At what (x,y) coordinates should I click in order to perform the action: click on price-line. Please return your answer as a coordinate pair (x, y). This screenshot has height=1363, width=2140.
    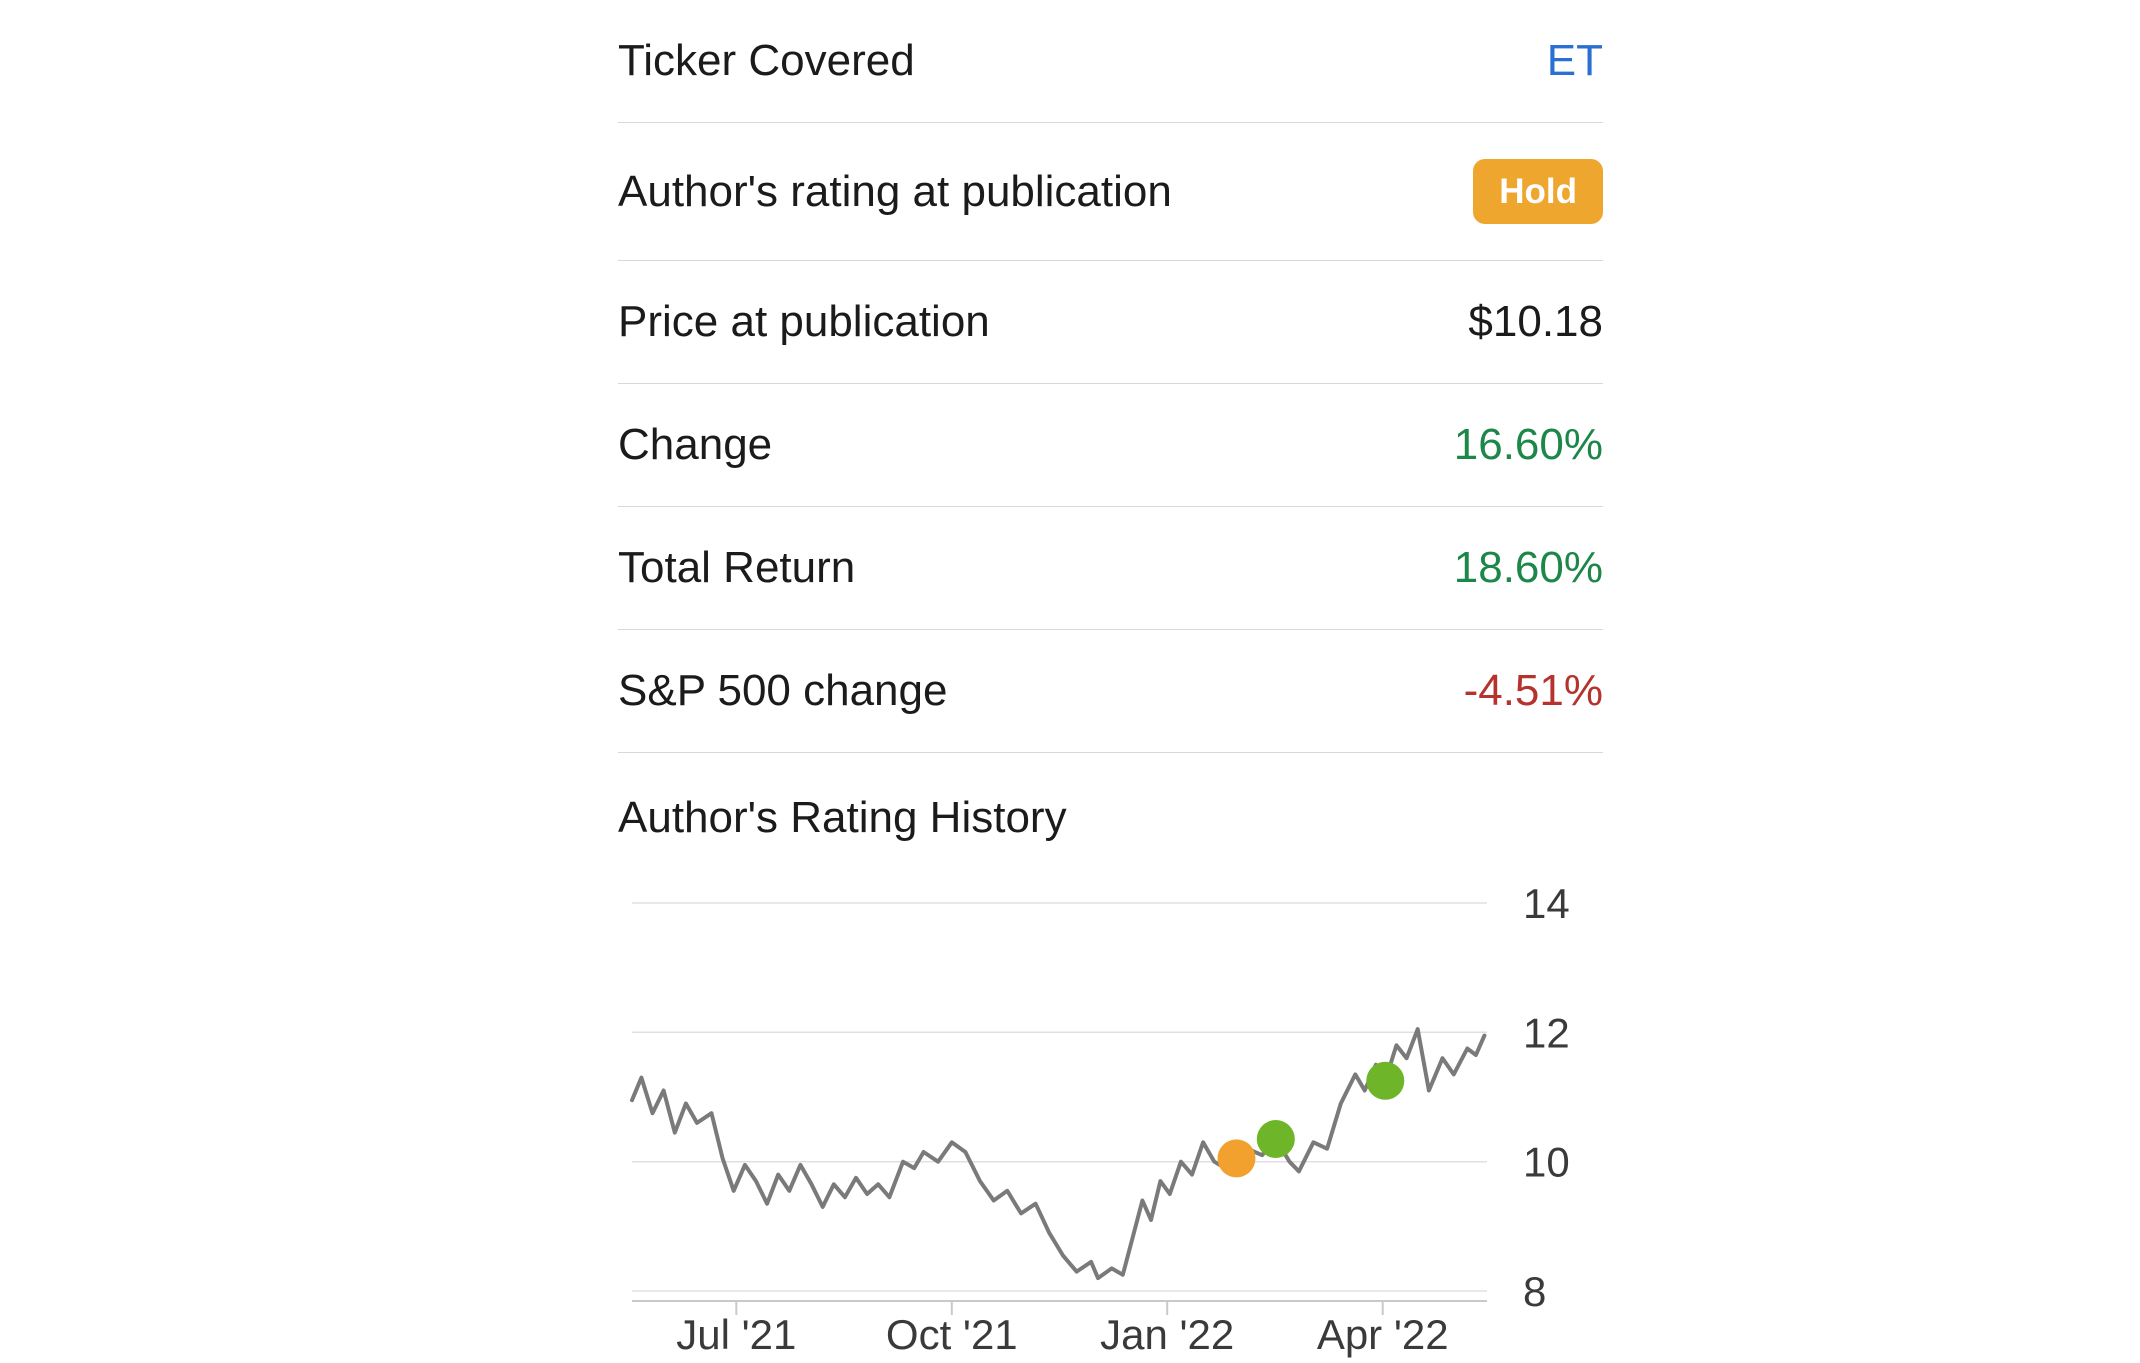
    Looking at the image, I should click on (1058, 1154).